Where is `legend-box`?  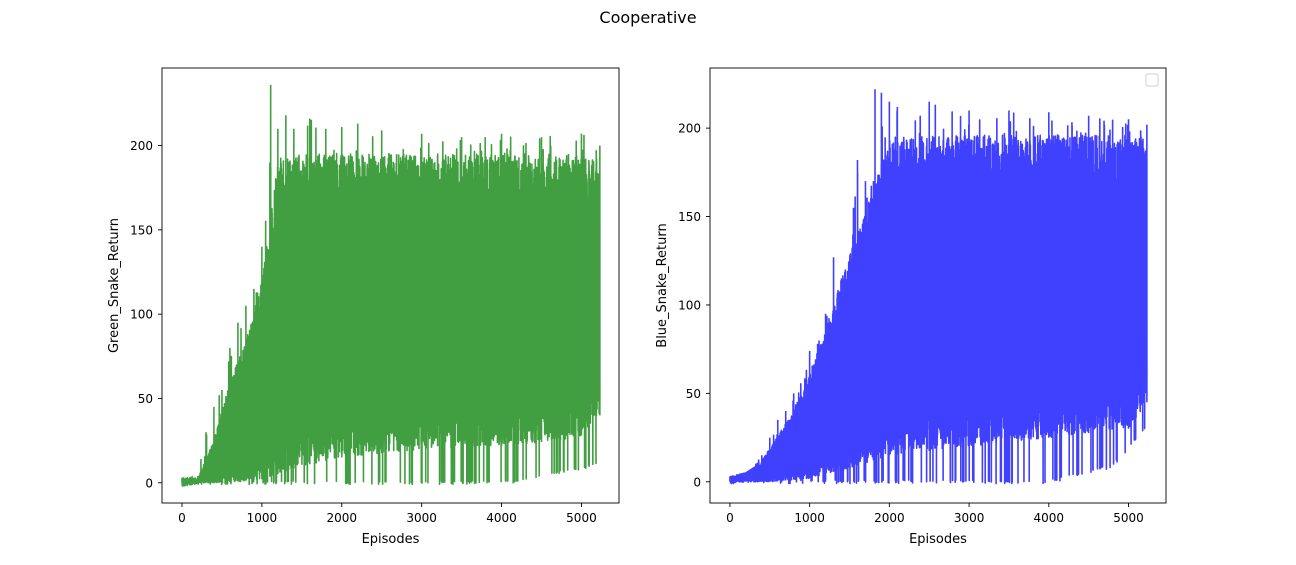
legend-box is located at coordinates (1152, 80).